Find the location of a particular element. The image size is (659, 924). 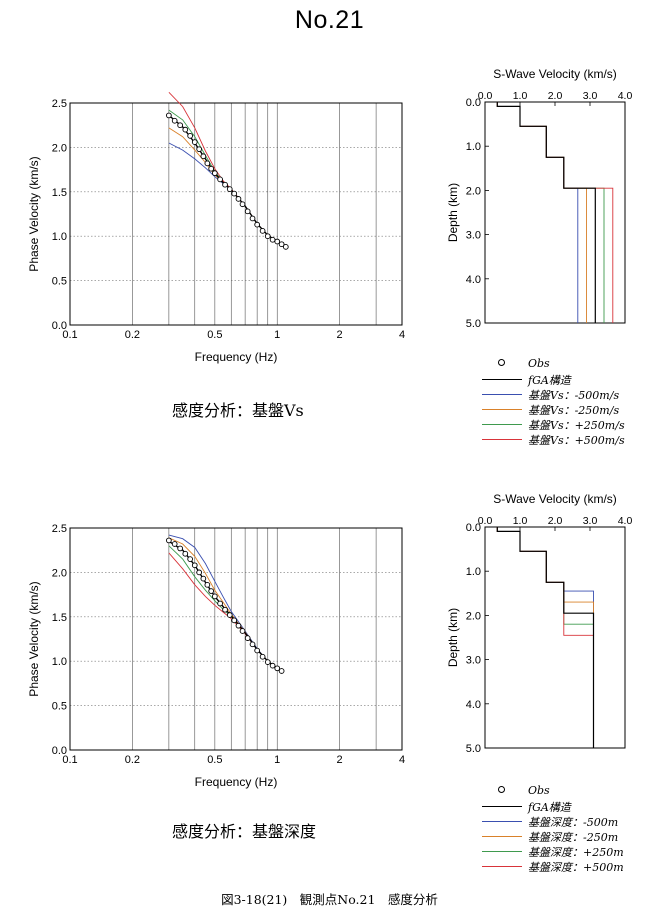

profile-line-plus500 is located at coordinates (545, 637).